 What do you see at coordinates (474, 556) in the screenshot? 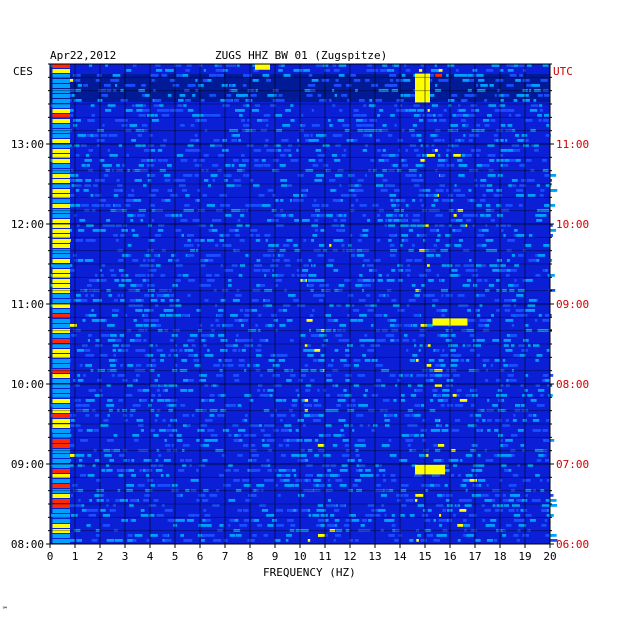
I see `x-tick-label: 17` at bounding box center [474, 556].